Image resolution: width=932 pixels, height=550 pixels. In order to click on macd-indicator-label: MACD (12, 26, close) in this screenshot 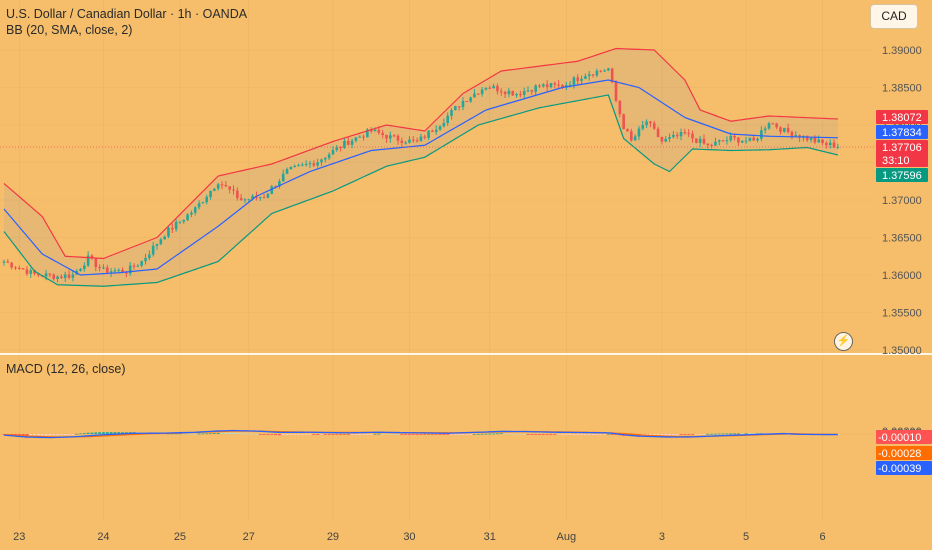, I will do `click(66, 369)`.